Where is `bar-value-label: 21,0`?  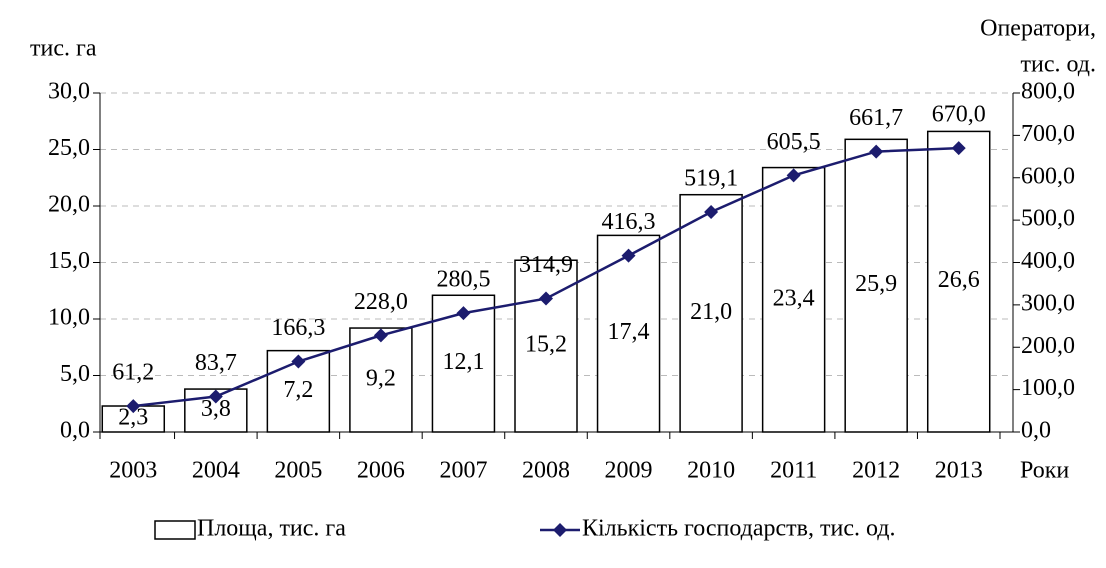
bar-value-label: 21,0 is located at coordinates (711, 312).